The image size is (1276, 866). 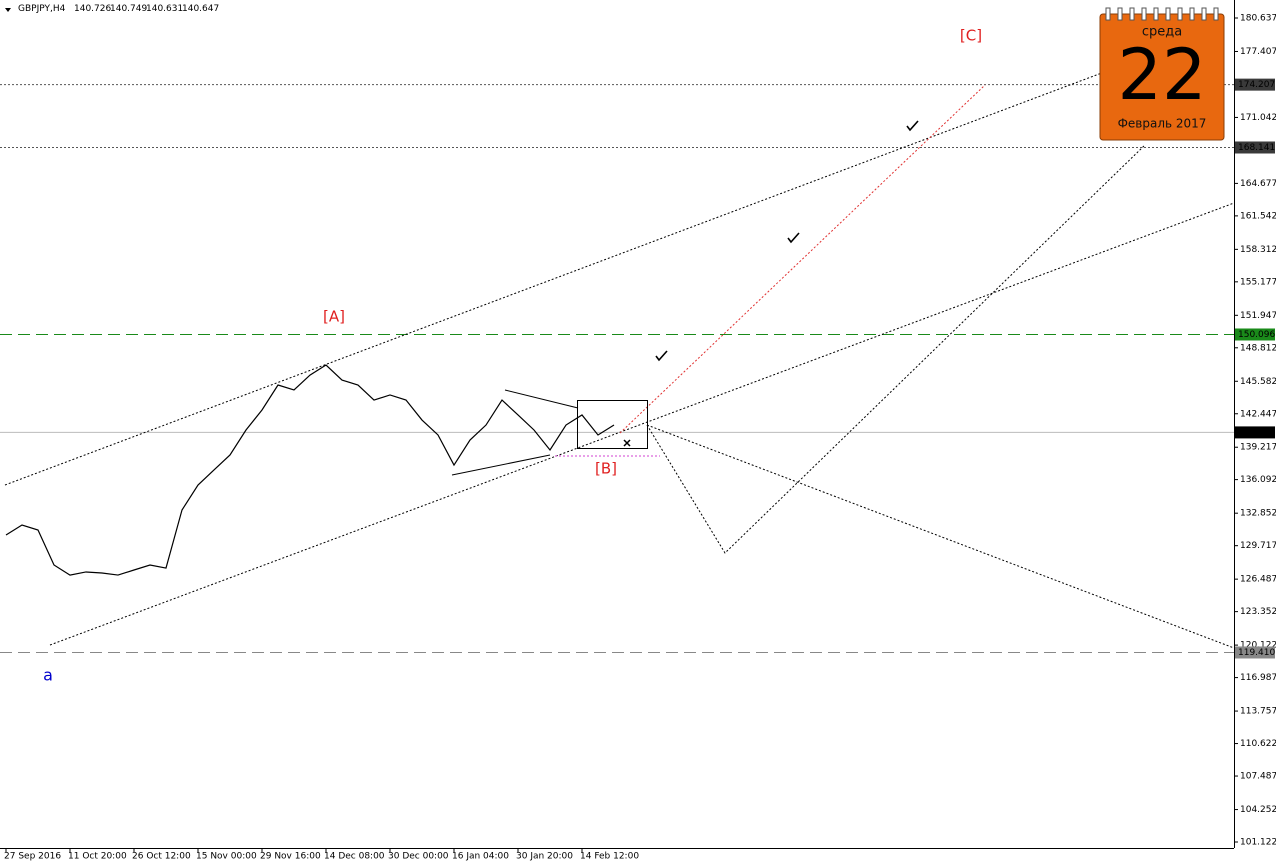 I want to click on x-tick-label: 27 Sep 2016, so click(x=32, y=857).